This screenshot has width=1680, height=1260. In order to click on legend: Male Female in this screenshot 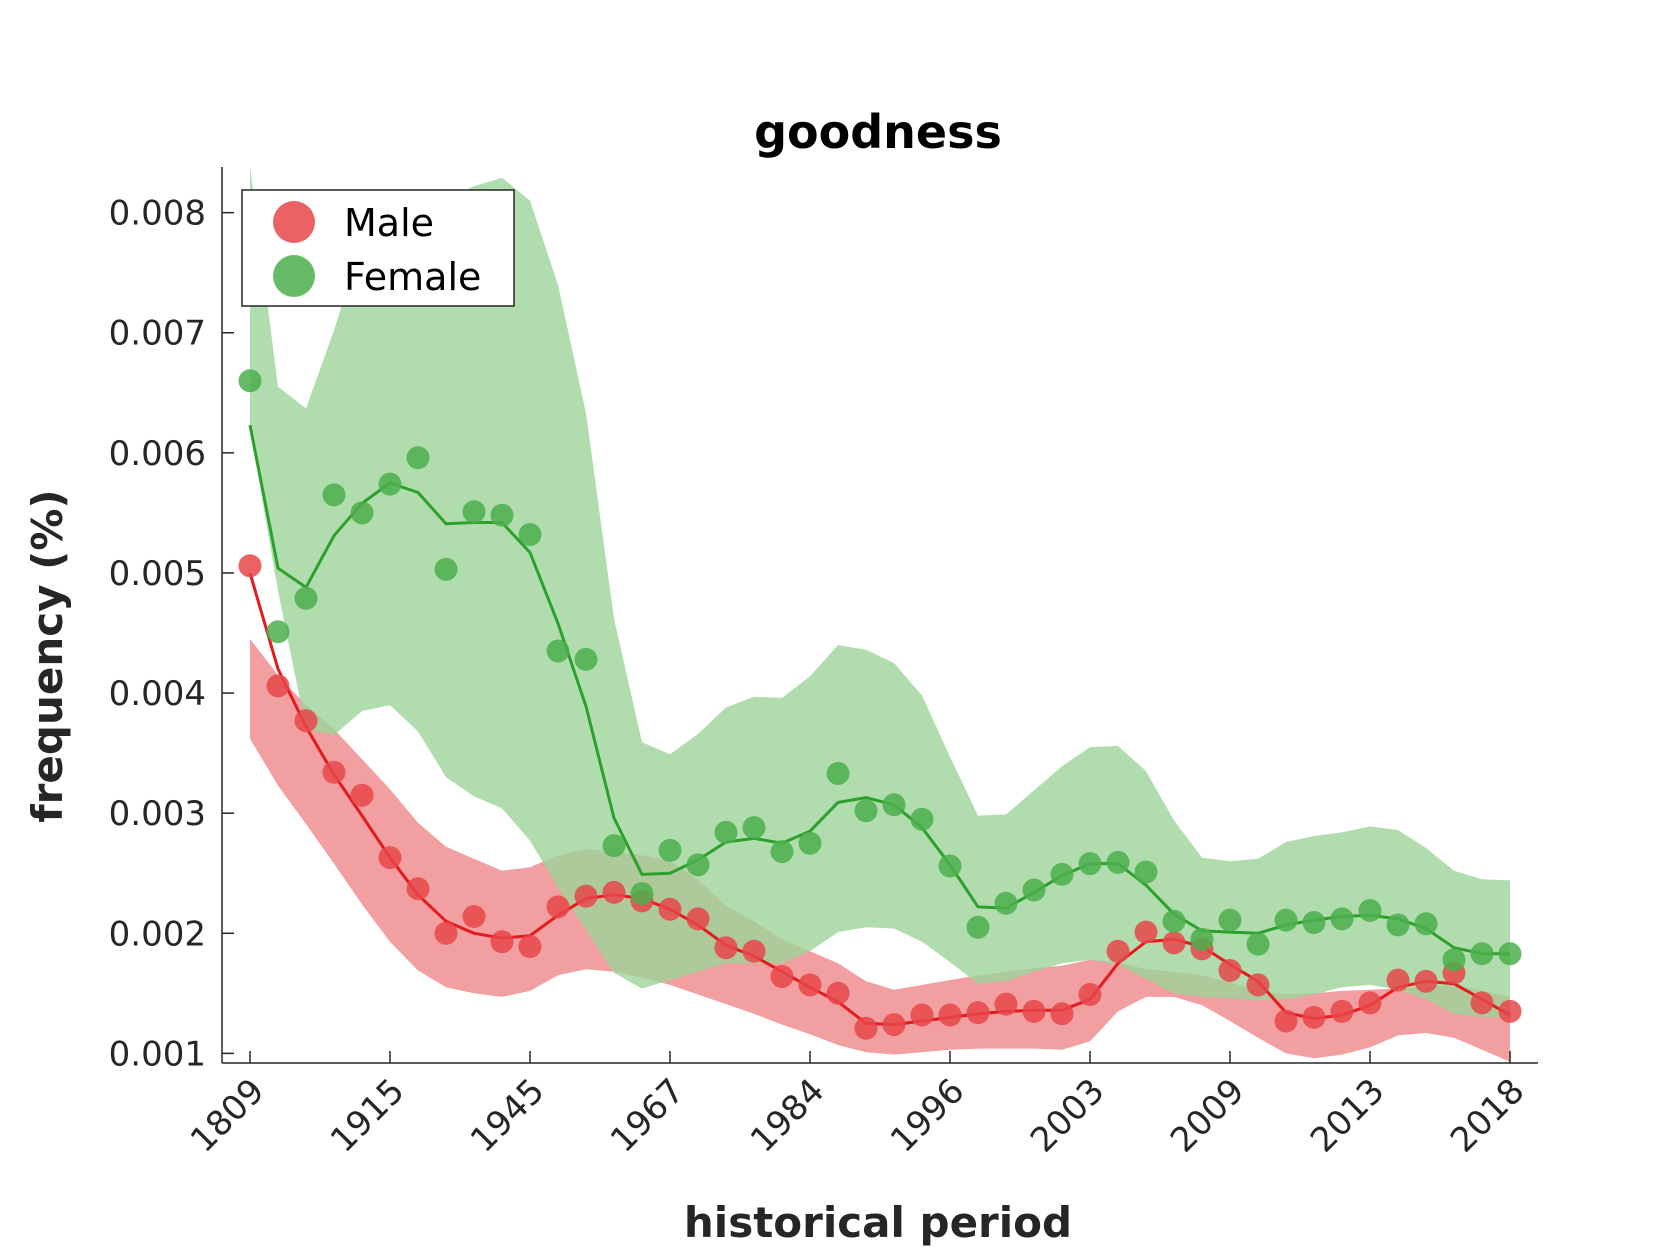, I will do `click(378, 248)`.